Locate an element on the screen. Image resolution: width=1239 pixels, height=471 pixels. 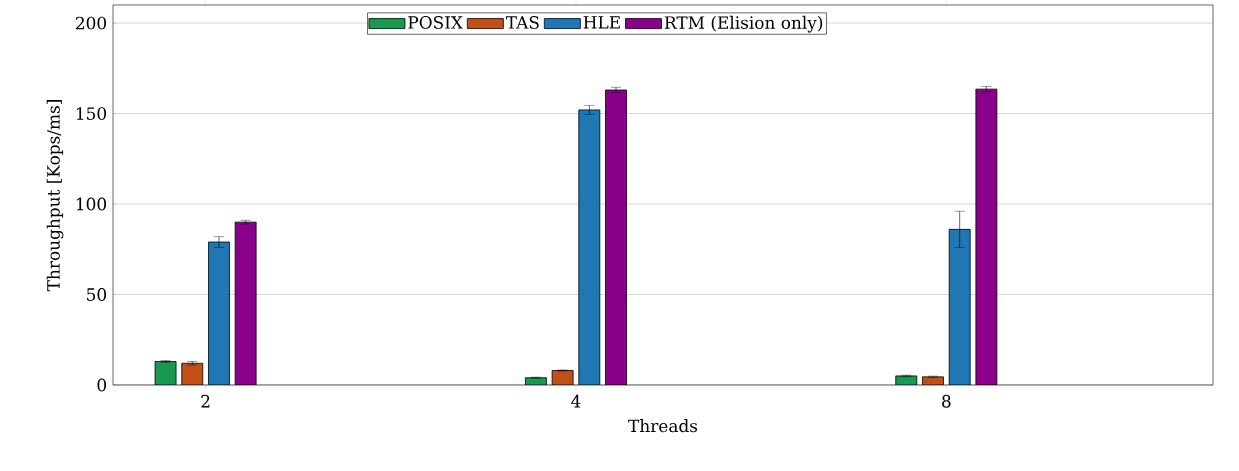
legend-label: RTM (Elision only) is located at coordinates (743, 24).